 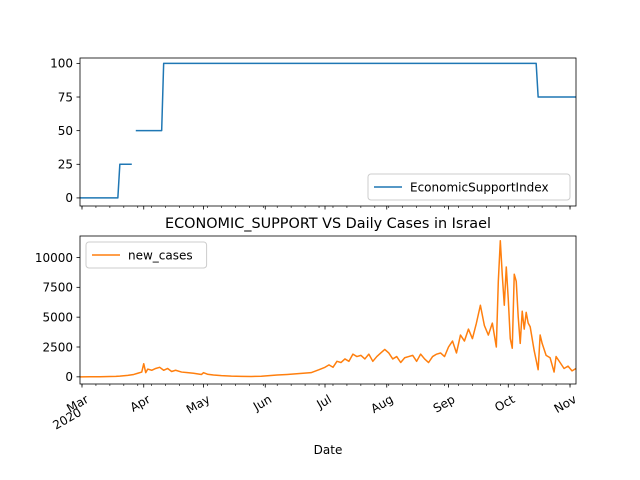 I want to click on x-tick-label: Jul, so click(x=324, y=402).